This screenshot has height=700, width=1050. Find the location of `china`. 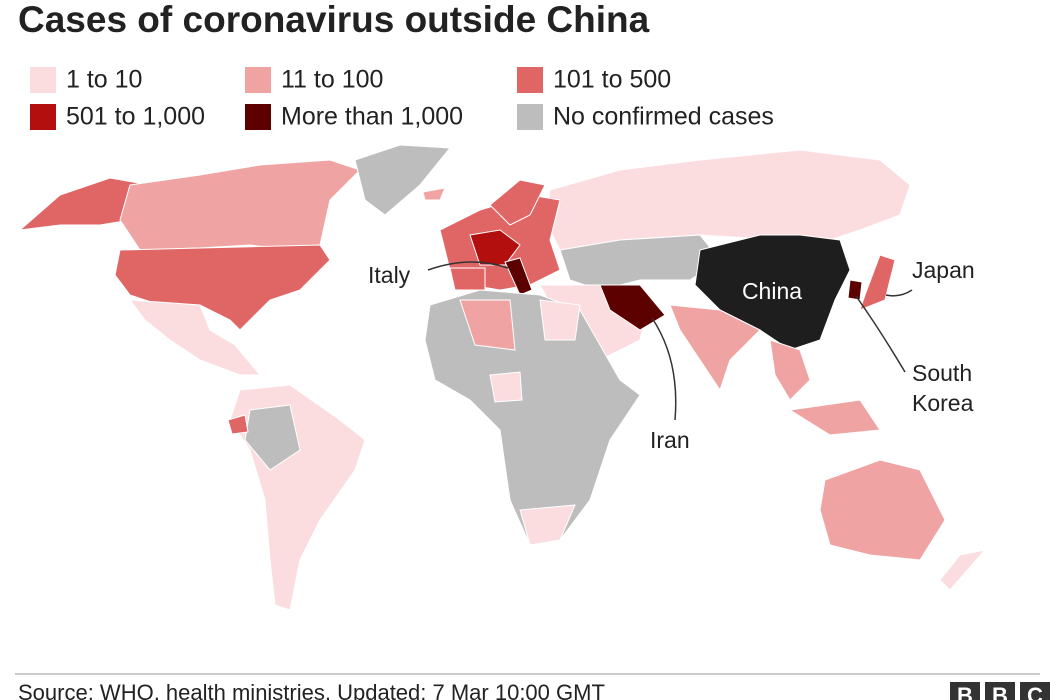

china is located at coordinates (772, 292).